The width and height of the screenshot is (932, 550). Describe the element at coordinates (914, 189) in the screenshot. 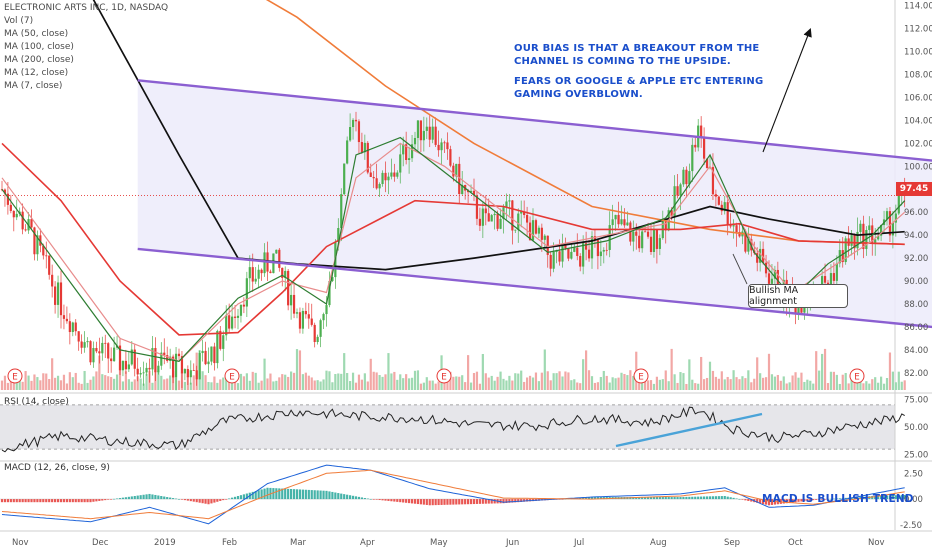

I see `last-price-tag: 97.45` at that location.